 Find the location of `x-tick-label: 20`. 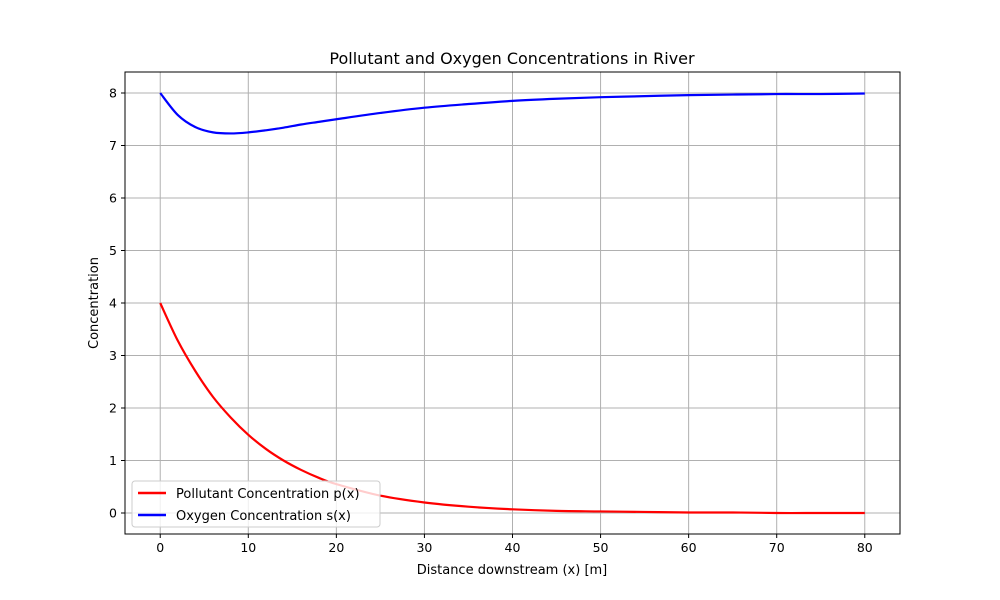

x-tick-label: 20 is located at coordinates (336, 547).